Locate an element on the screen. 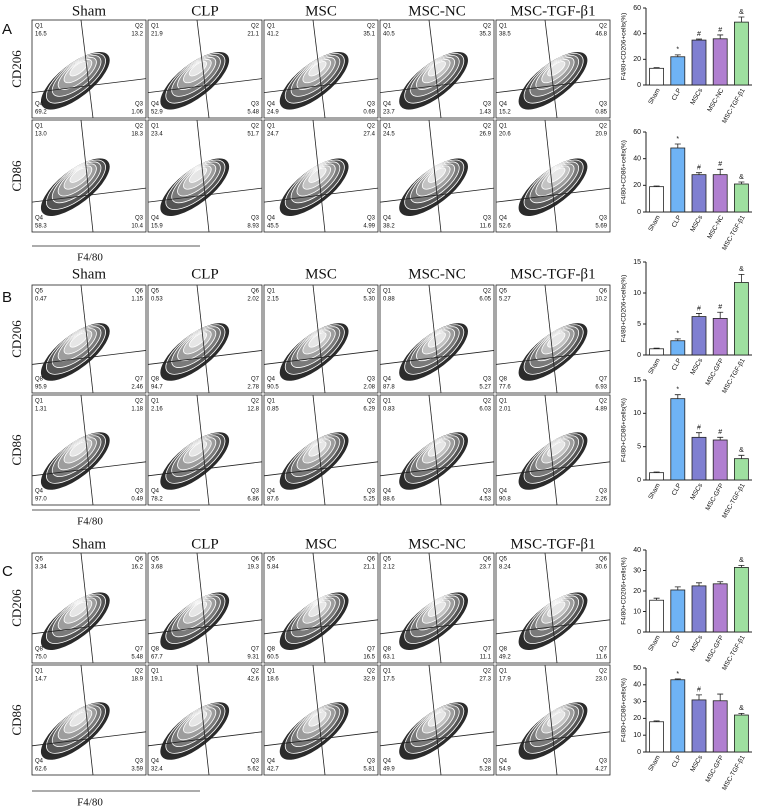 The image size is (778, 810). quadrant-value: 26.9 is located at coordinates (485, 135).